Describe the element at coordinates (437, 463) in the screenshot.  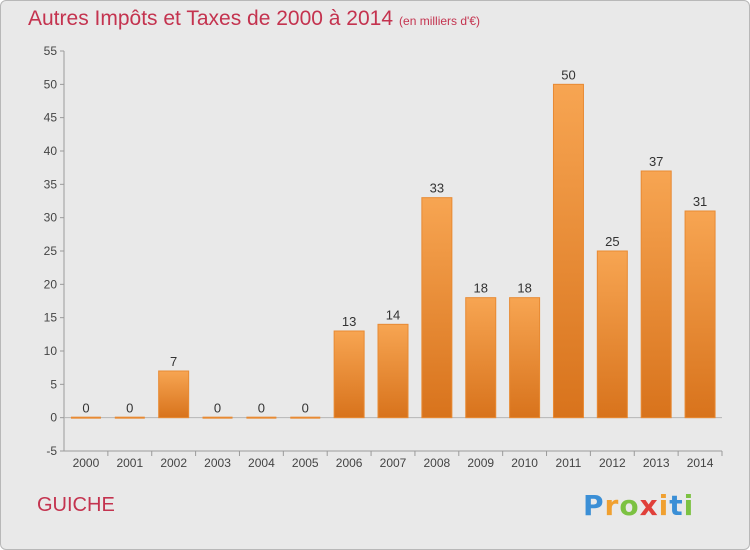
I see `x-tick-label: 2008` at that location.